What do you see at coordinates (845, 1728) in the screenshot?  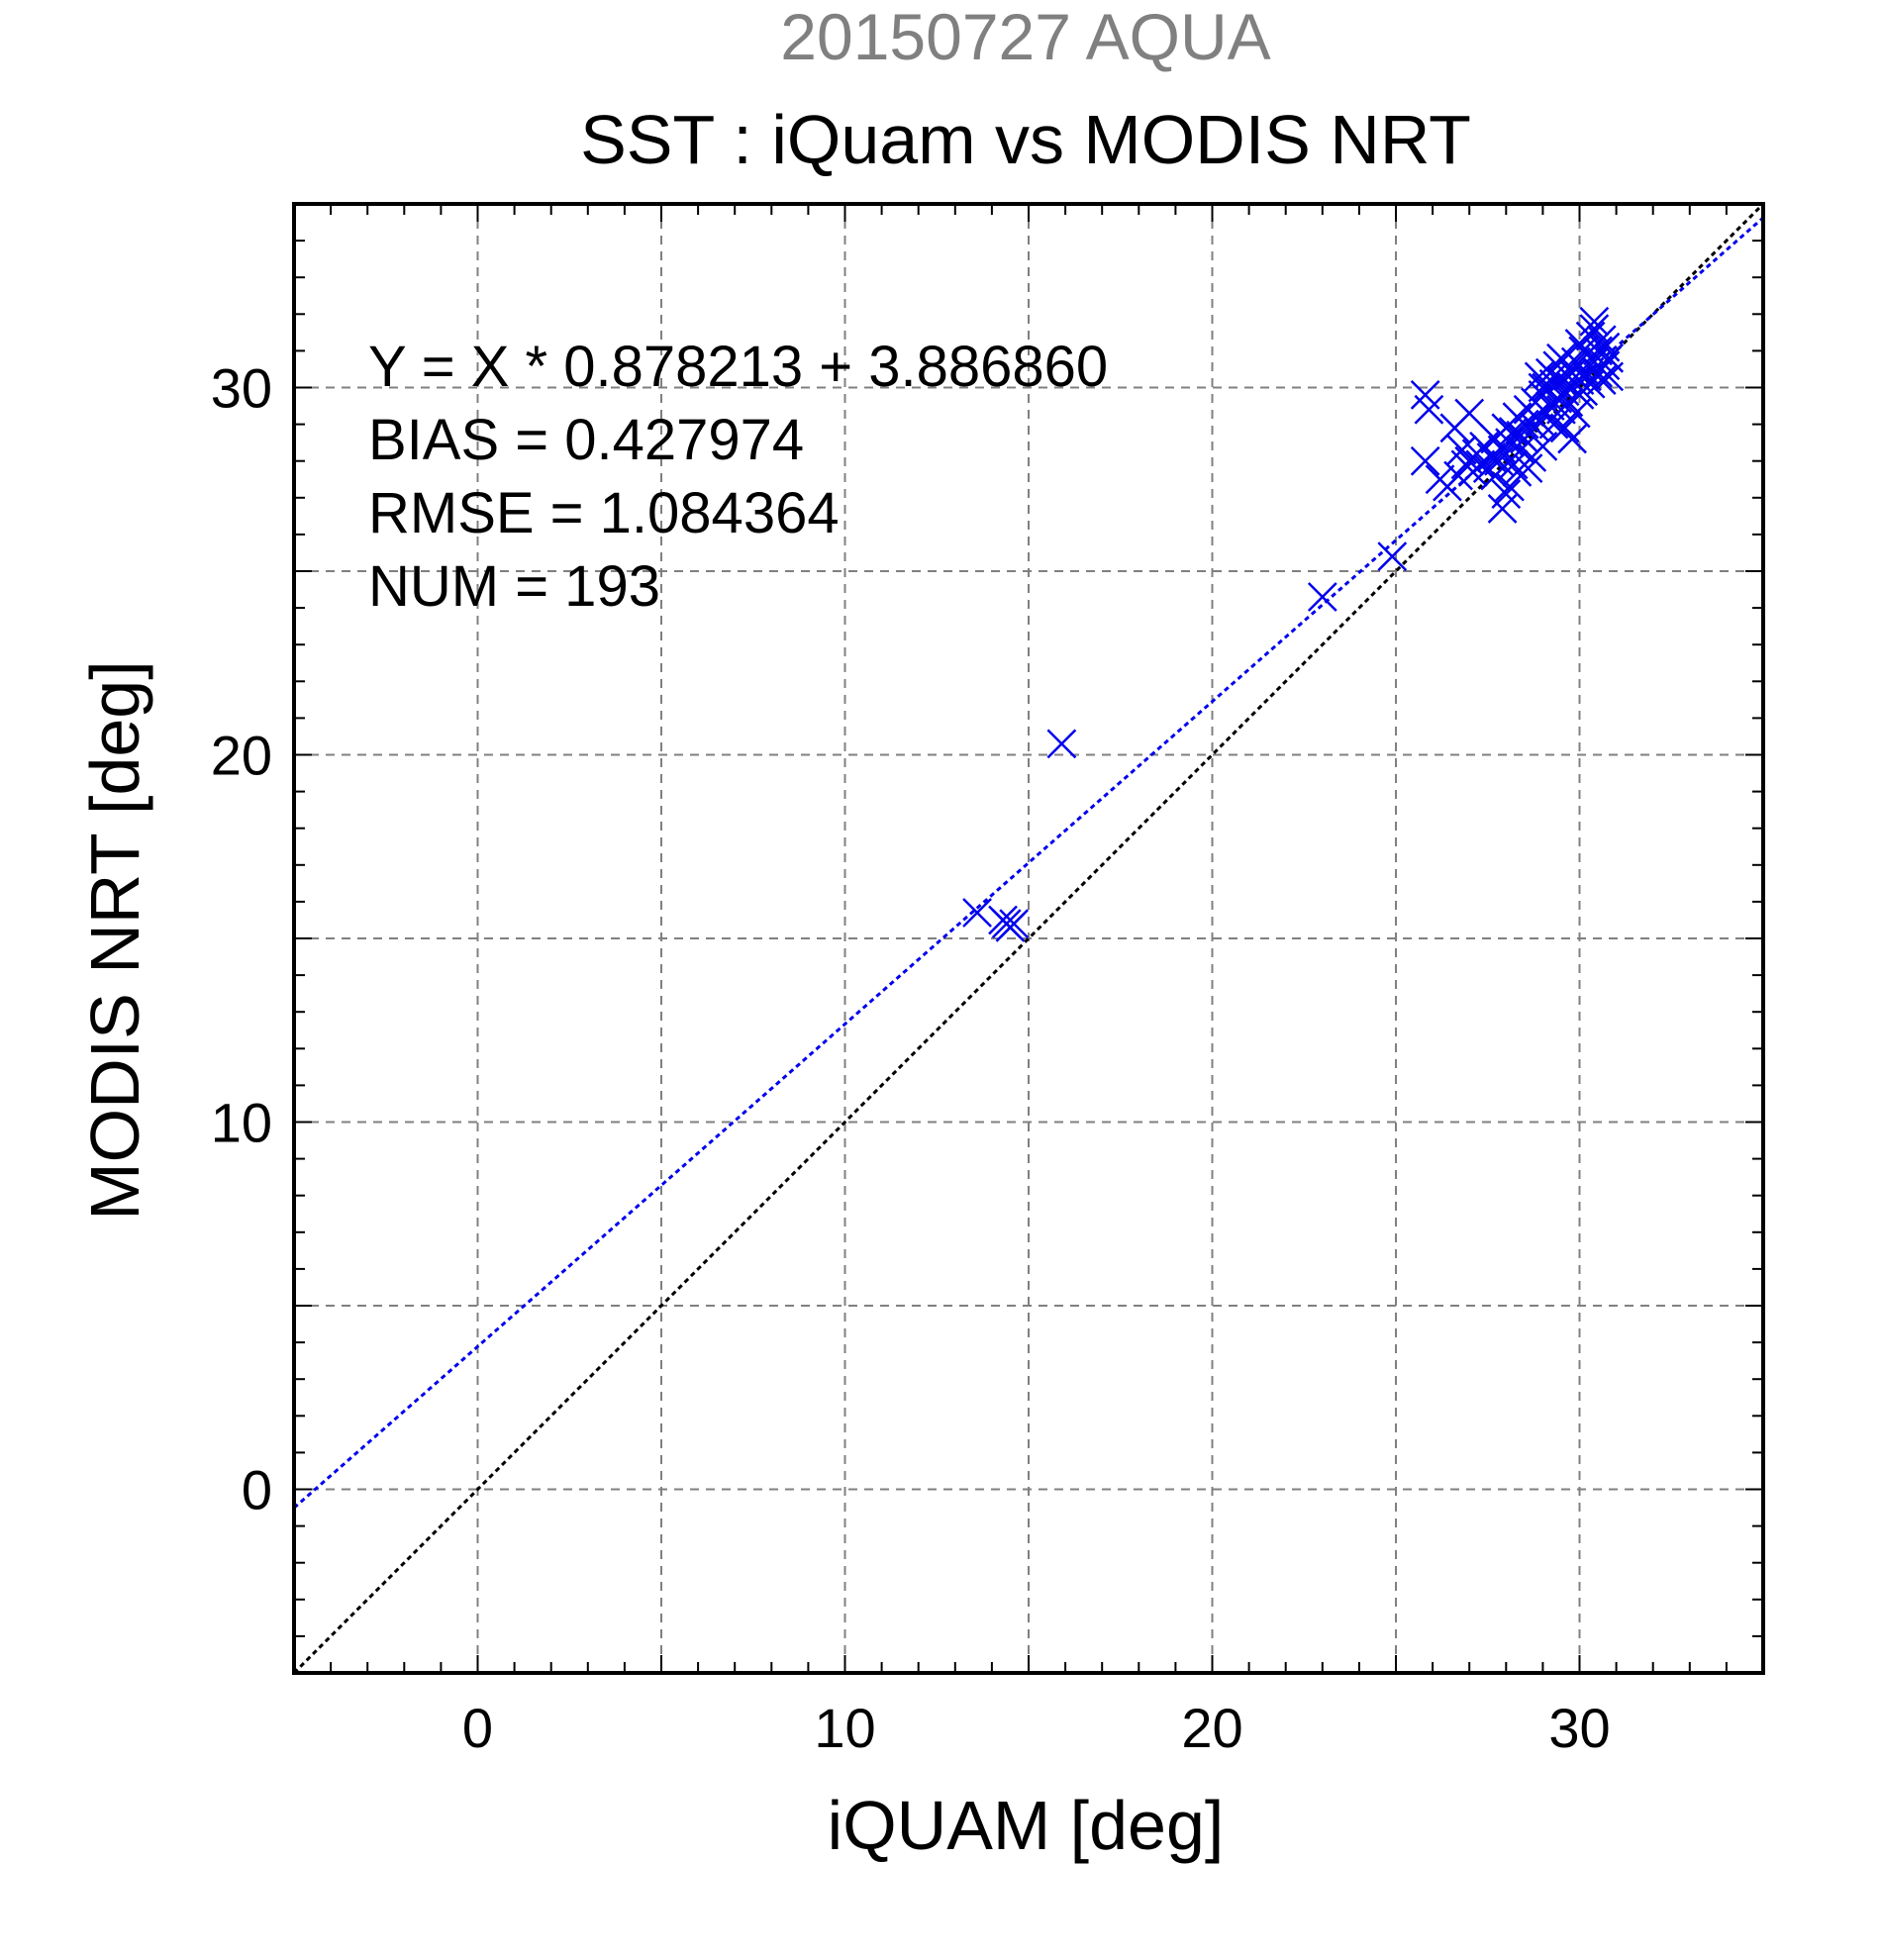 I see `x-tick-label: 10` at bounding box center [845, 1728].